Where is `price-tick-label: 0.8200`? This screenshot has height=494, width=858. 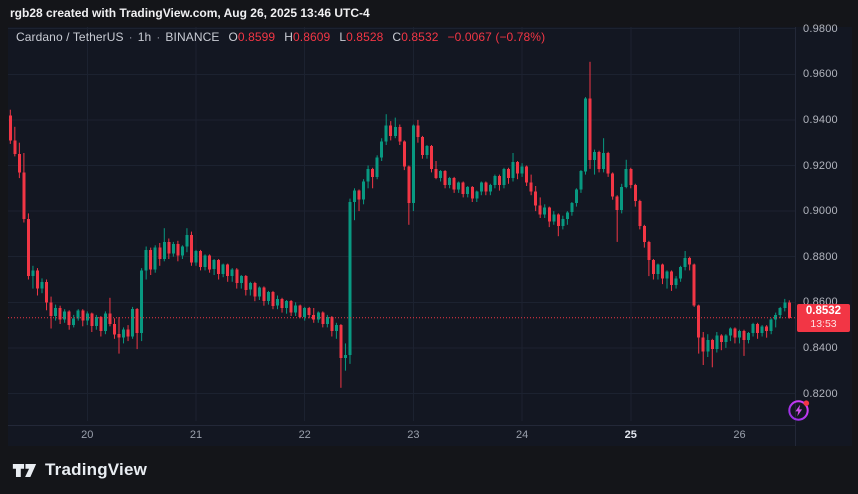 price-tick-label: 0.8200 is located at coordinates (820, 393).